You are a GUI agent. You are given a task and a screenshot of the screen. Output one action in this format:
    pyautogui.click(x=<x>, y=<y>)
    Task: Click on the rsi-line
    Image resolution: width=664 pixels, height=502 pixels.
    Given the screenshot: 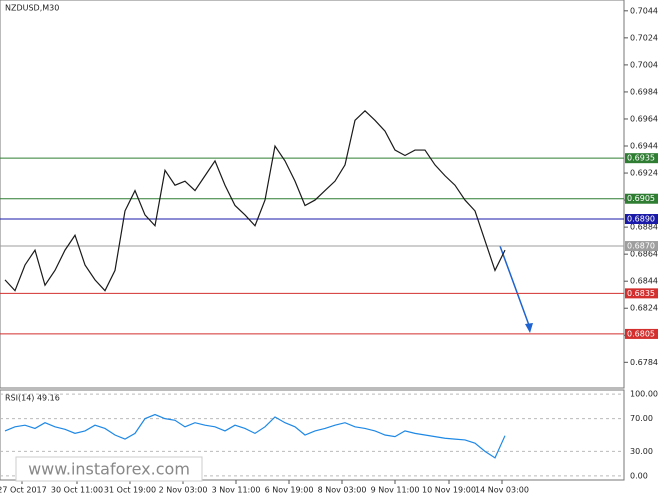 What is the action you would take?
    pyautogui.click(x=255, y=436)
    